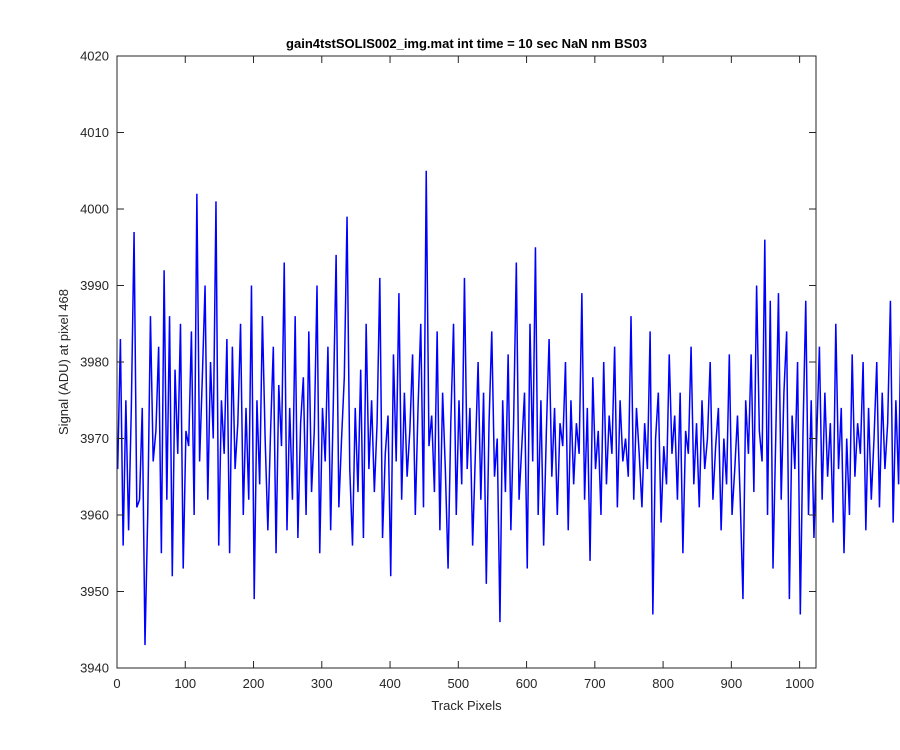  I want to click on x-tick-label: 800, so click(663, 683).